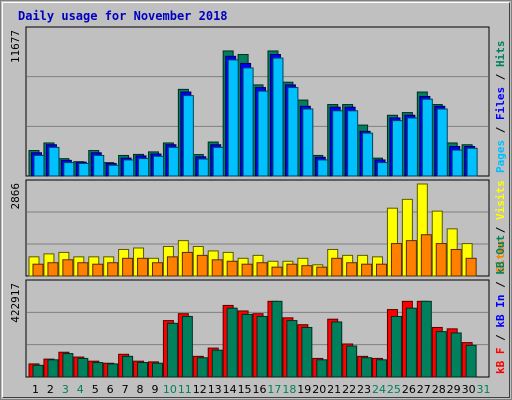 The width and height of the screenshot is (512, 400). What do you see at coordinates (439, 389) in the screenshot?
I see `x-tick-label: 28` at bounding box center [439, 389].